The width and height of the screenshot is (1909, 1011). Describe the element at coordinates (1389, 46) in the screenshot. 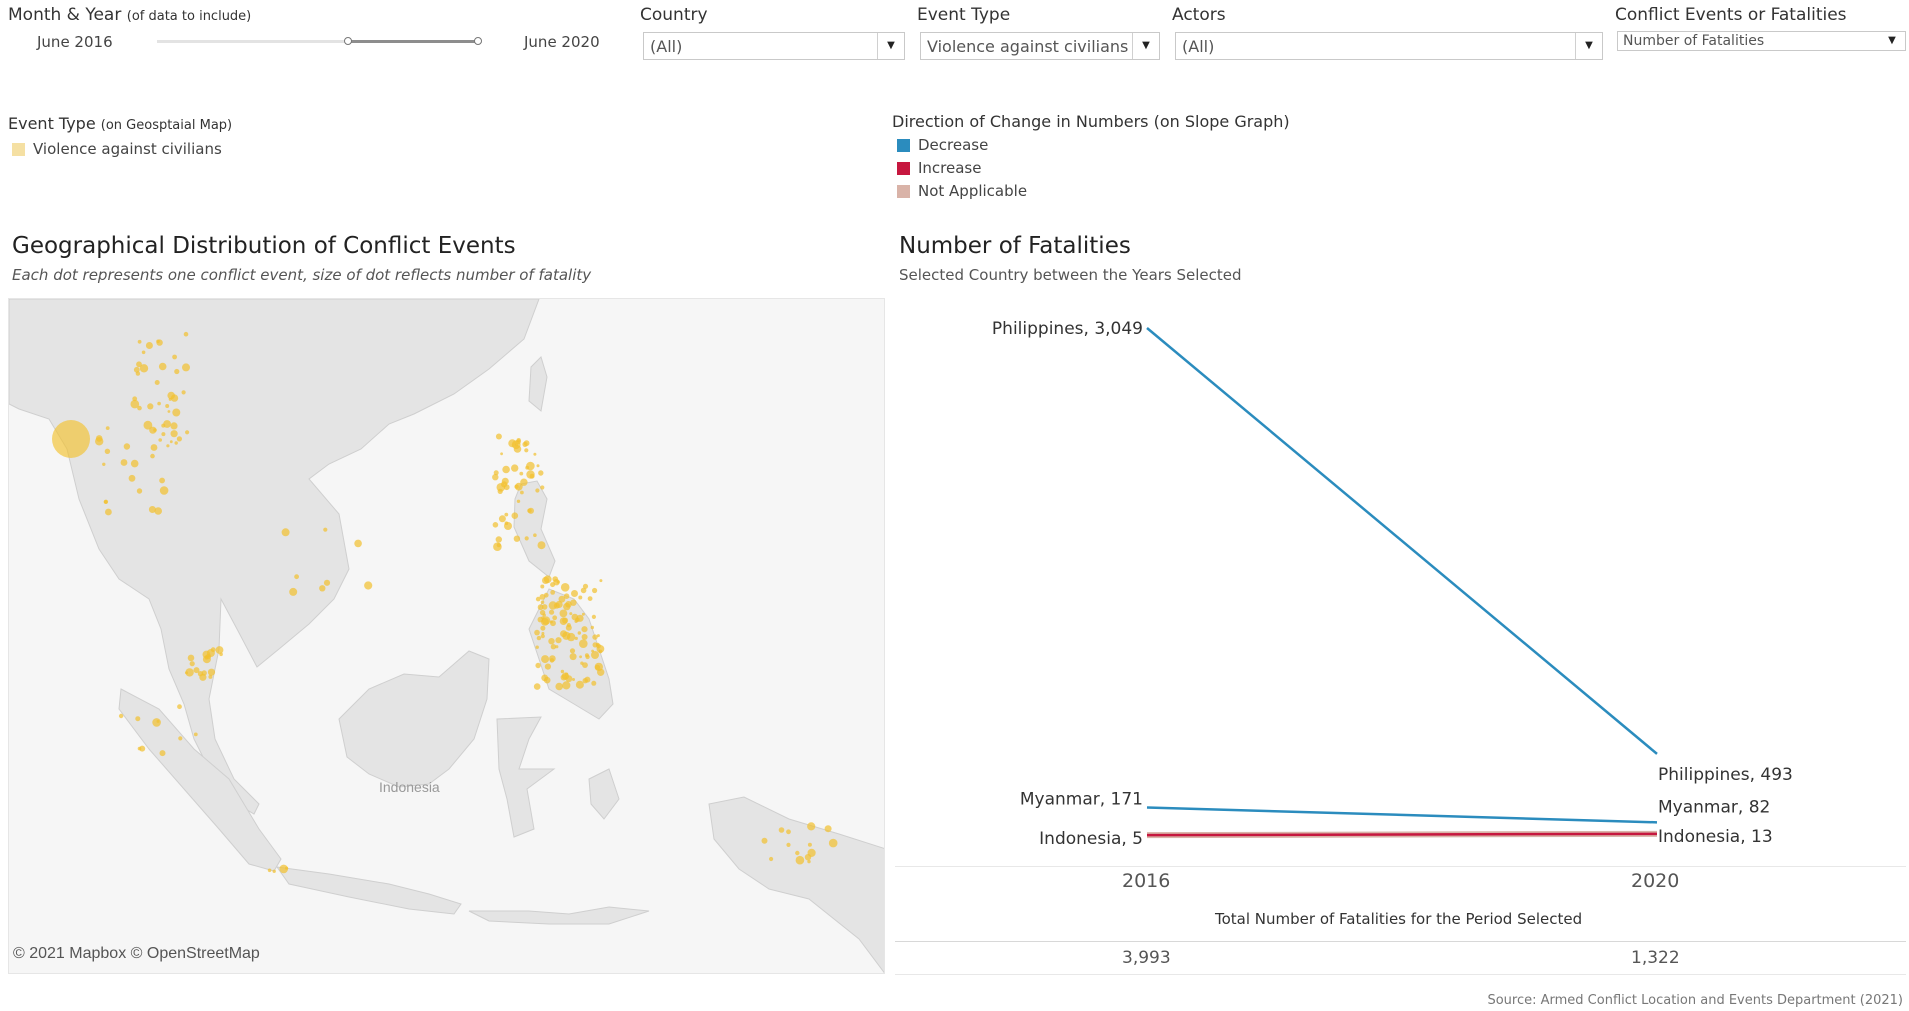

I see `actors-dropdown: (All) ▼` at that location.